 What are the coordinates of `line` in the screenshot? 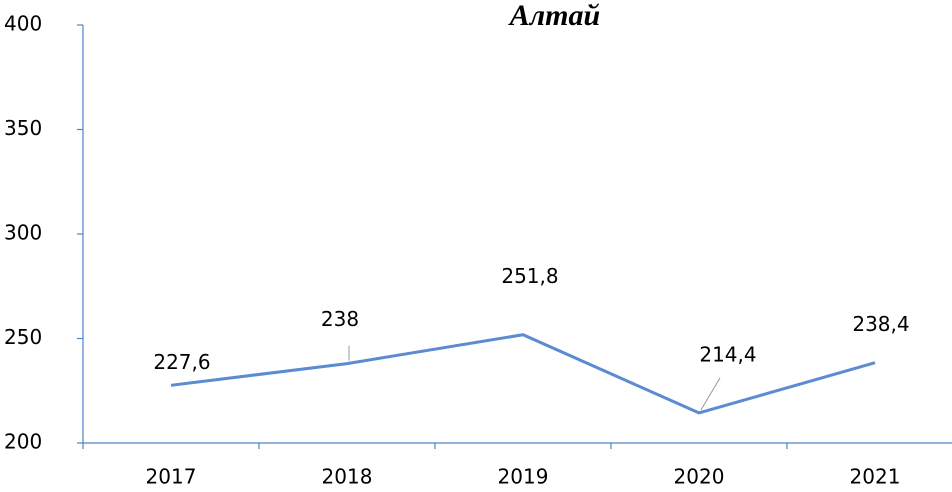 It's located at (523, 374).